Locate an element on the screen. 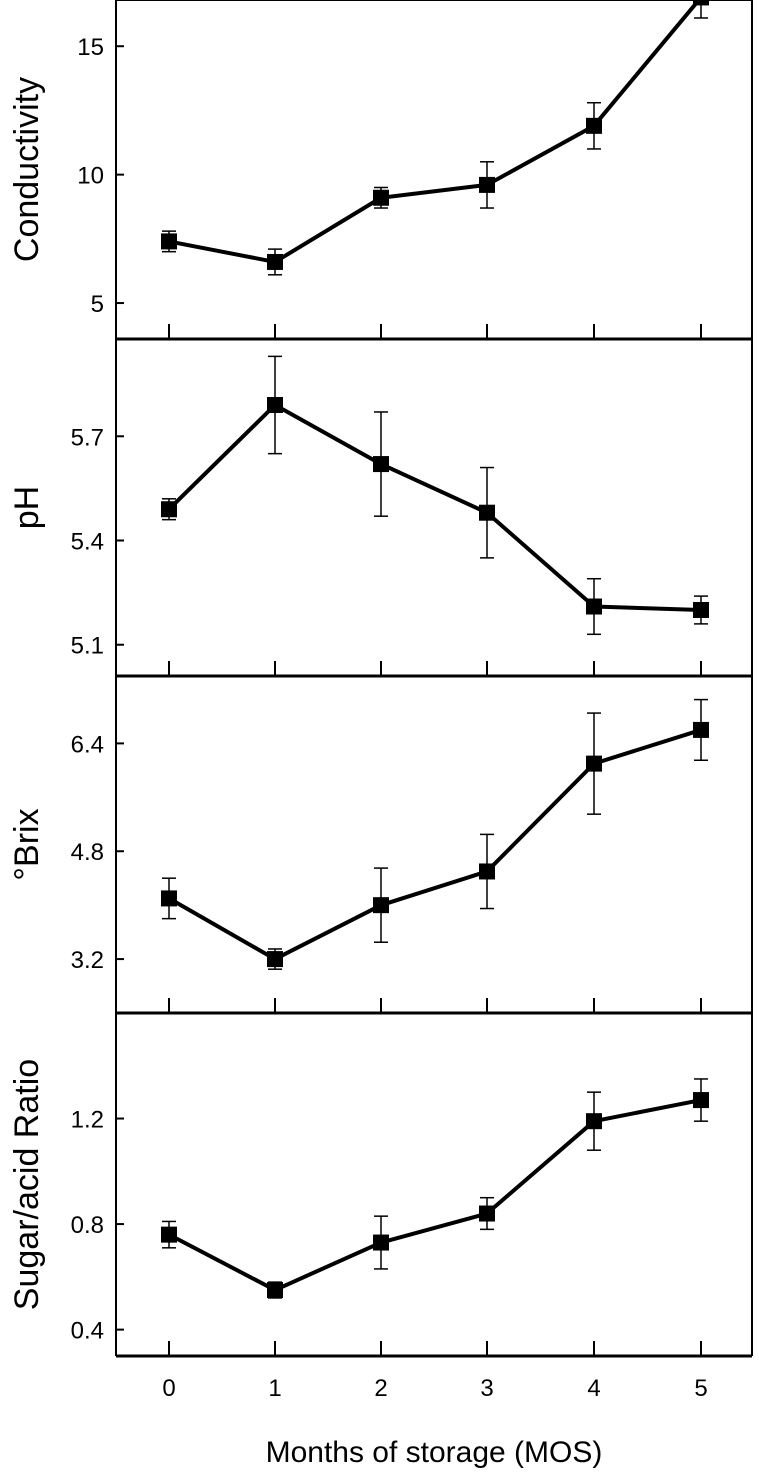 The height and width of the screenshot is (1483, 759). x-tick-label-4: 4 is located at coordinates (593, 1388).